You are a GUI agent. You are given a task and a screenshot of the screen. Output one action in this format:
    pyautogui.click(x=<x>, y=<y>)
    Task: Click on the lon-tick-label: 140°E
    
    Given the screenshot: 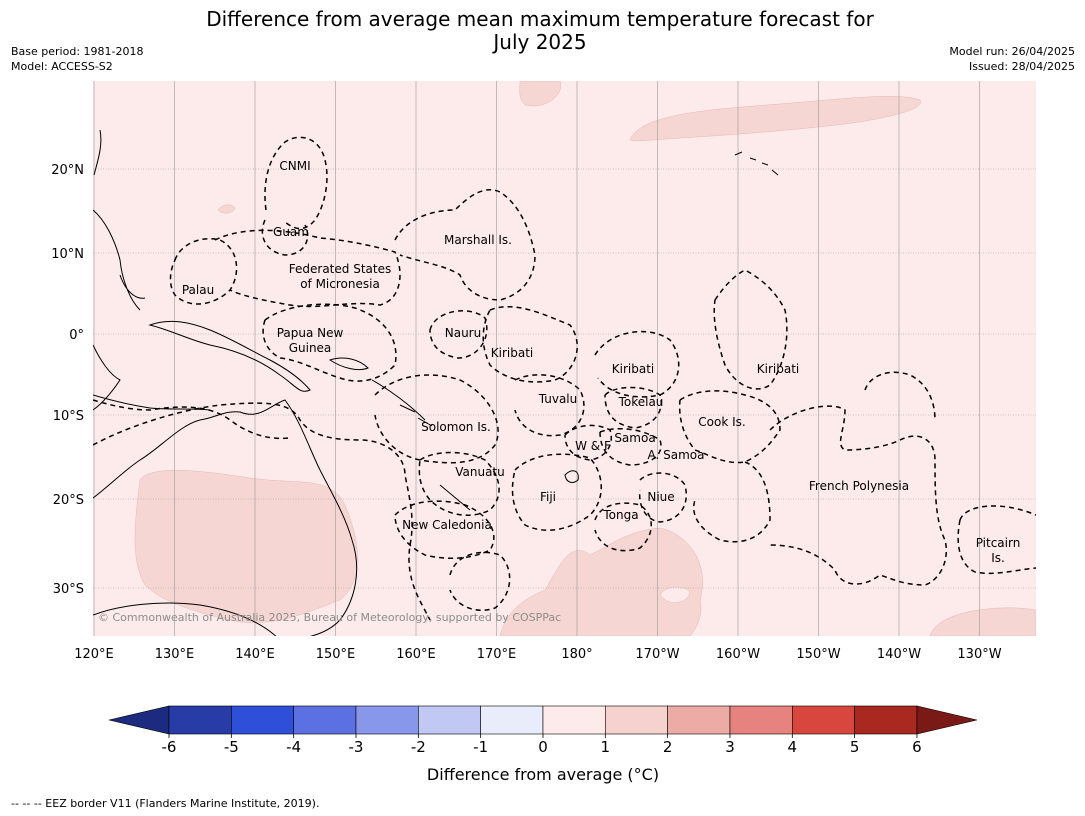 What is the action you would take?
    pyautogui.click(x=255, y=654)
    